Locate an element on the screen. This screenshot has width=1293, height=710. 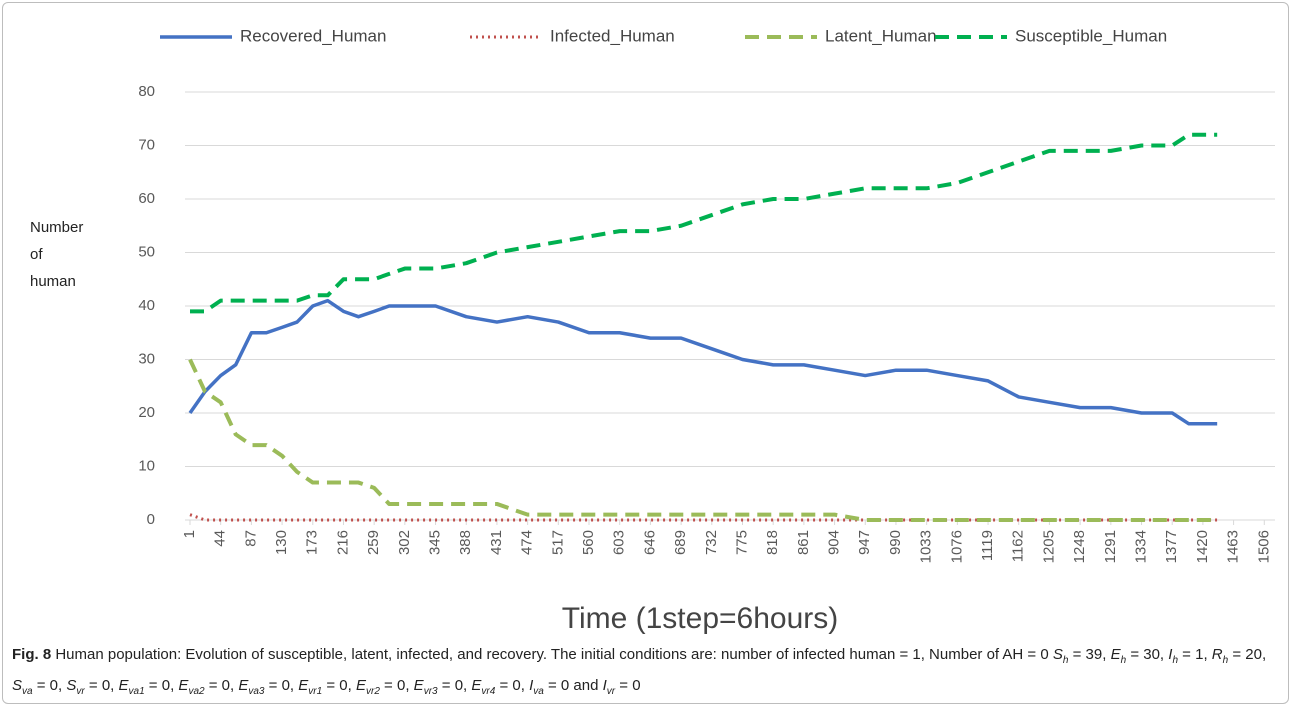
x-tick-label: 517 is located at coordinates (557, 542).